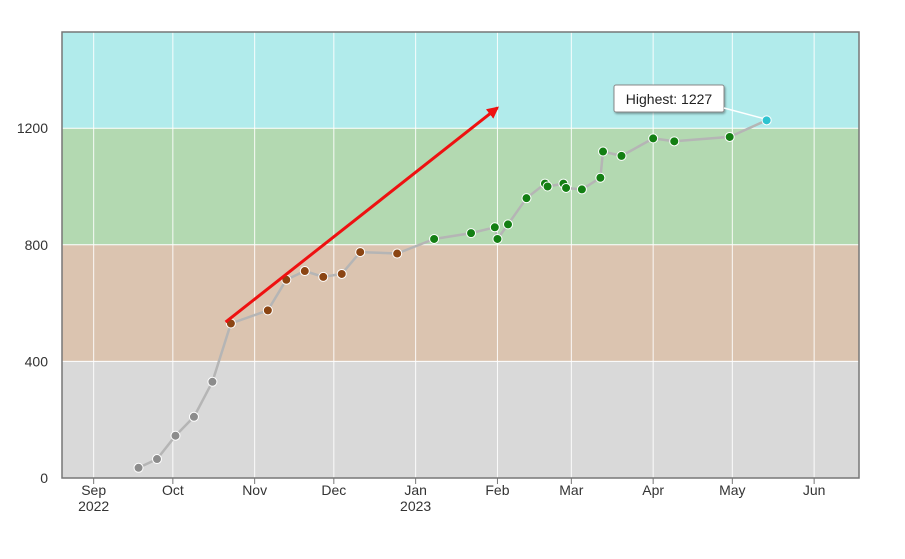  What do you see at coordinates (93, 506) in the screenshot?
I see `x-tick-year-0: 2022` at bounding box center [93, 506].